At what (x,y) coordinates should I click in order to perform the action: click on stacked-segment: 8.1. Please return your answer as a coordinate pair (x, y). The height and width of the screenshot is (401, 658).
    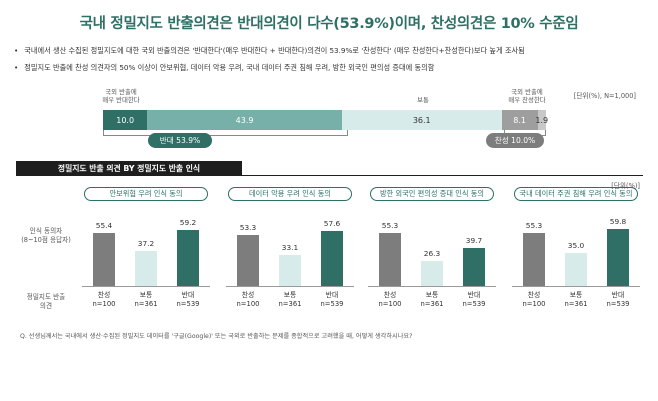
    Looking at the image, I should click on (519, 120).